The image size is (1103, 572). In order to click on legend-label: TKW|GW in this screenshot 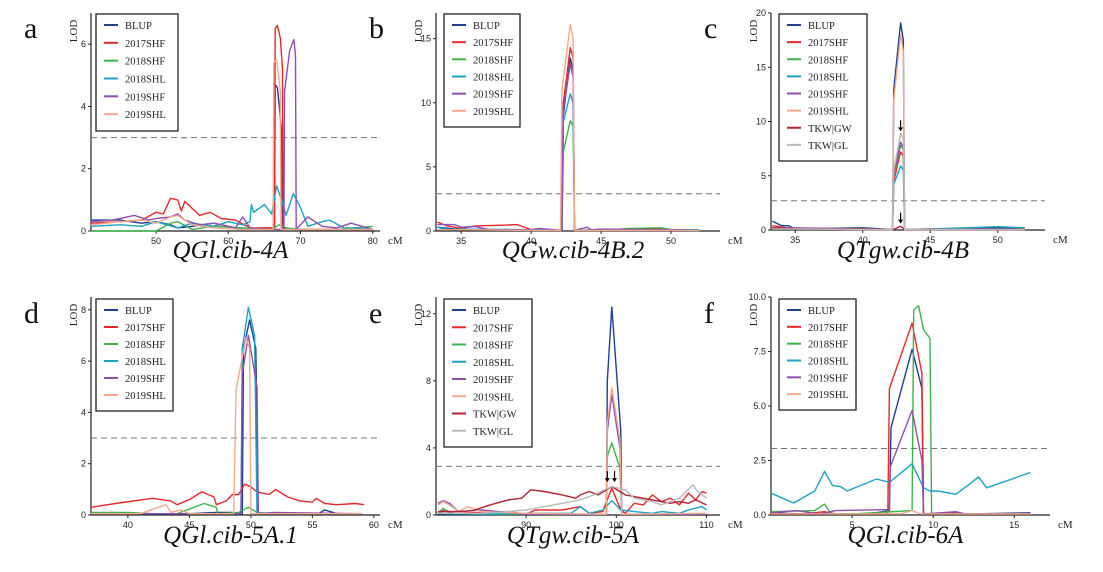, I will do `click(495, 415)`.